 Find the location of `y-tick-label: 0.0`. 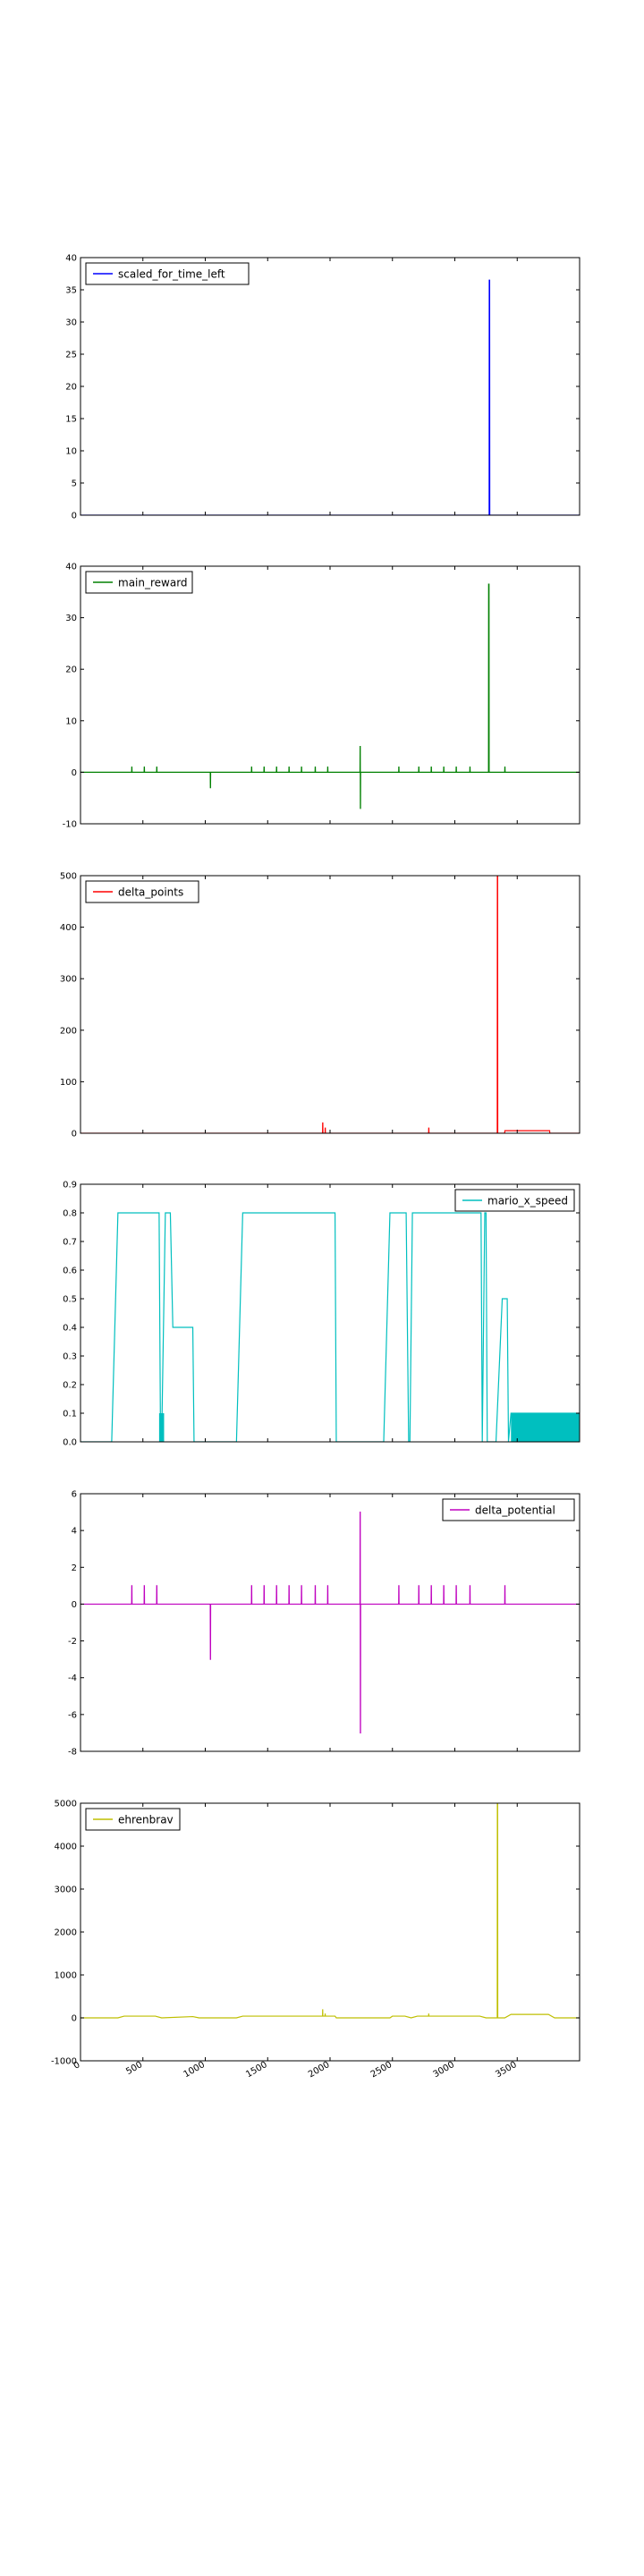

y-tick-label: 0.0 is located at coordinates (70, 1443).